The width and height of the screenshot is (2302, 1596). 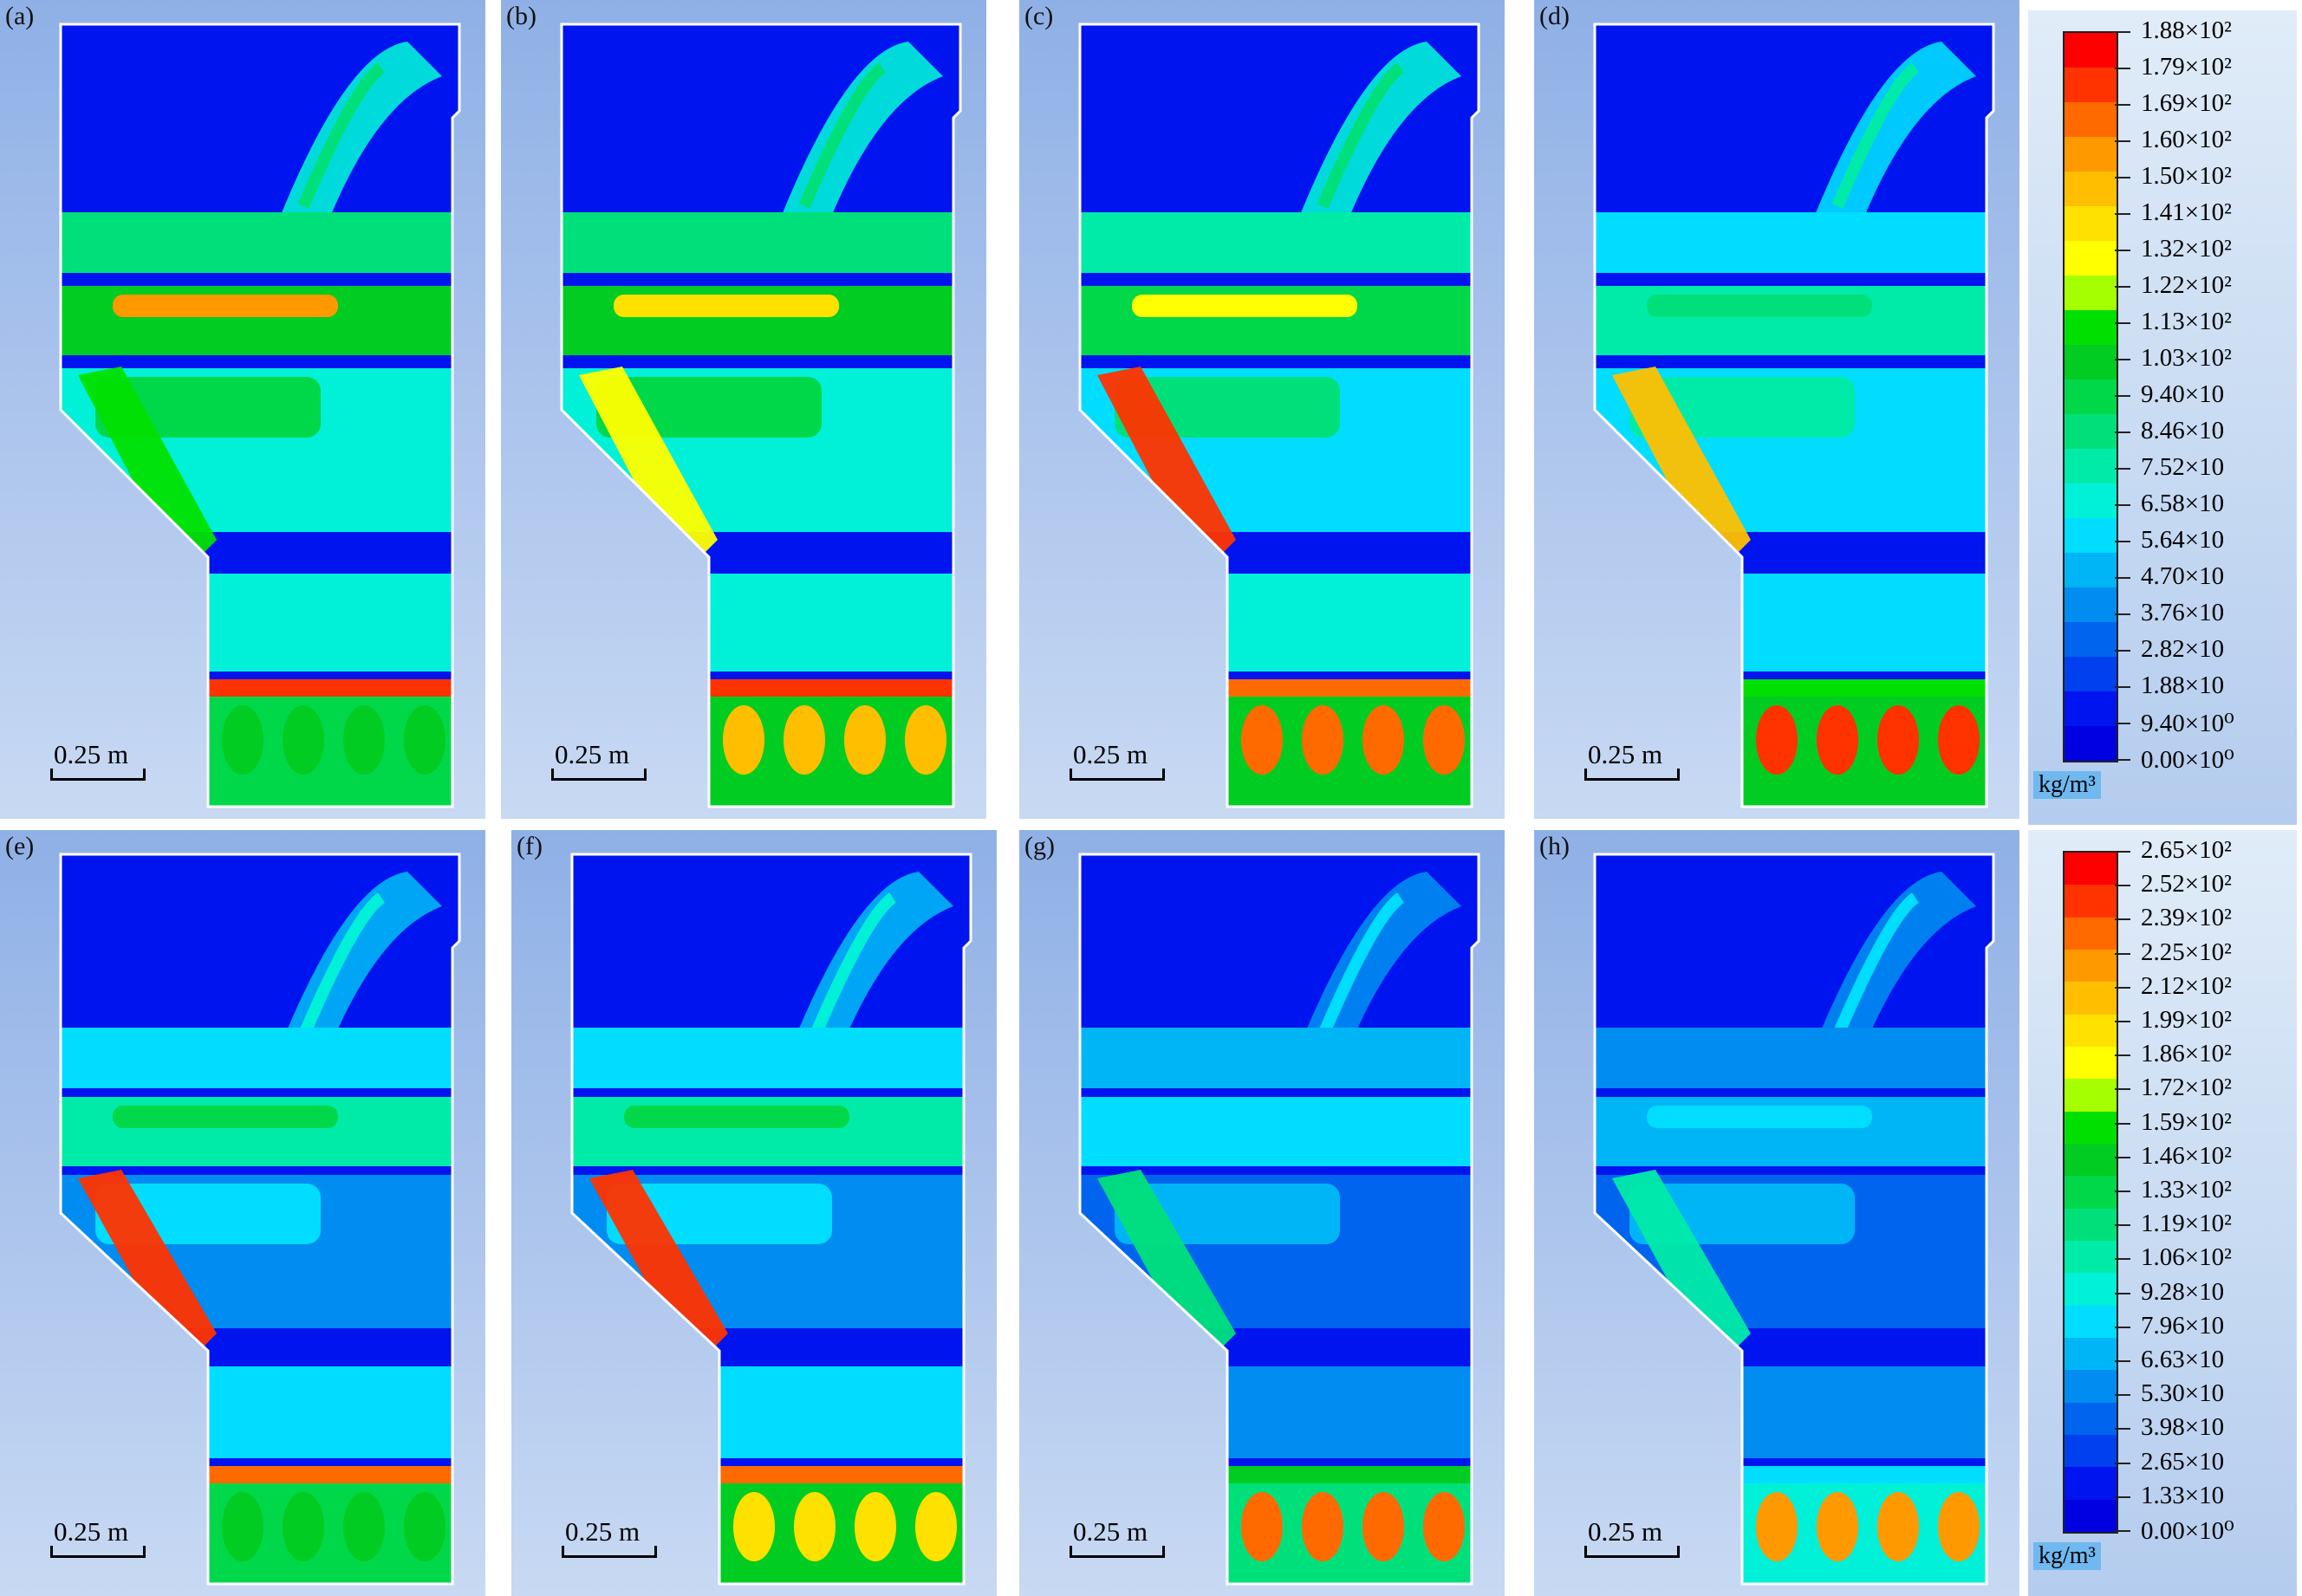 I want to click on color-scale-bar, so click(x=2090, y=396).